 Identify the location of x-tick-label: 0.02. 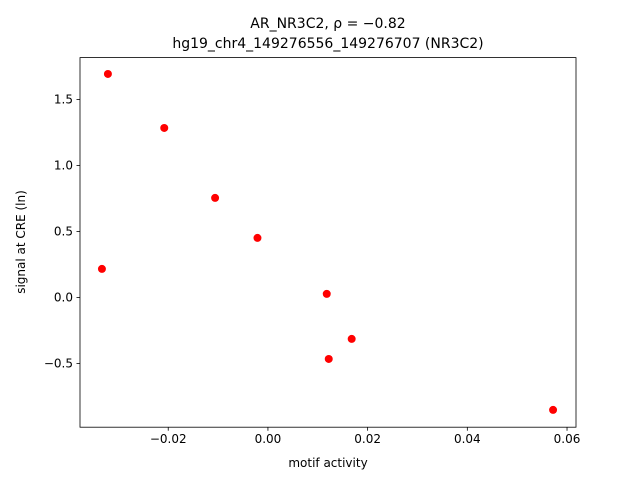
(367, 439).